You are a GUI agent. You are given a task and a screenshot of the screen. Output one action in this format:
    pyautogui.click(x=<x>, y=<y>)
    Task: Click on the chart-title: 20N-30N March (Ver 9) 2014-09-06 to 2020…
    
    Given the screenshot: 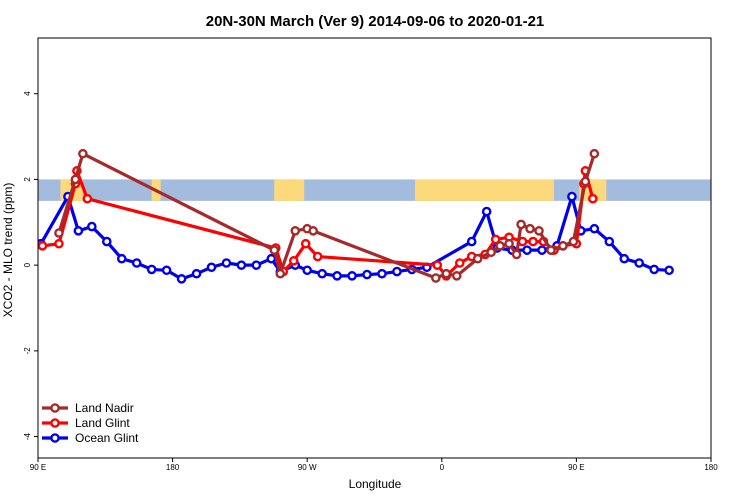 What is the action you would take?
    pyautogui.click(x=375, y=21)
    